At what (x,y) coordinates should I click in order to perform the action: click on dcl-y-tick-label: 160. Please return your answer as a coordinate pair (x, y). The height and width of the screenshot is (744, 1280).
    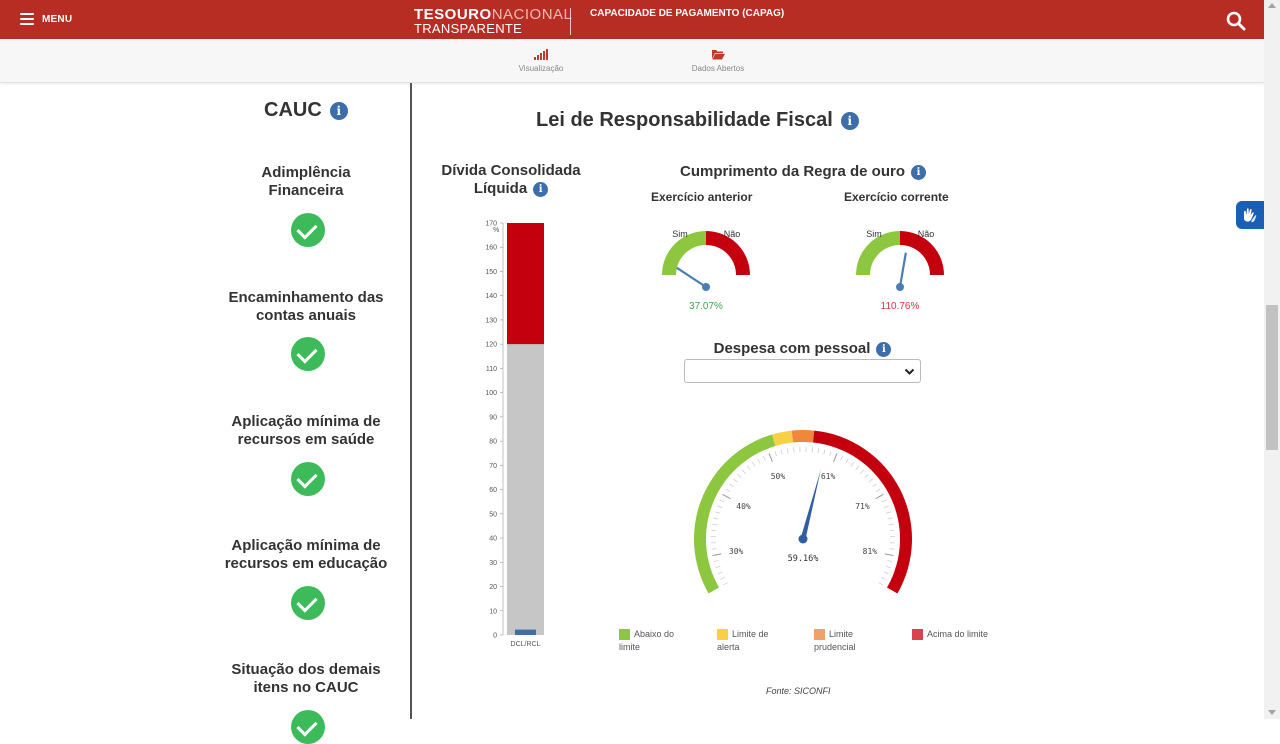
    Looking at the image, I should click on (491, 248).